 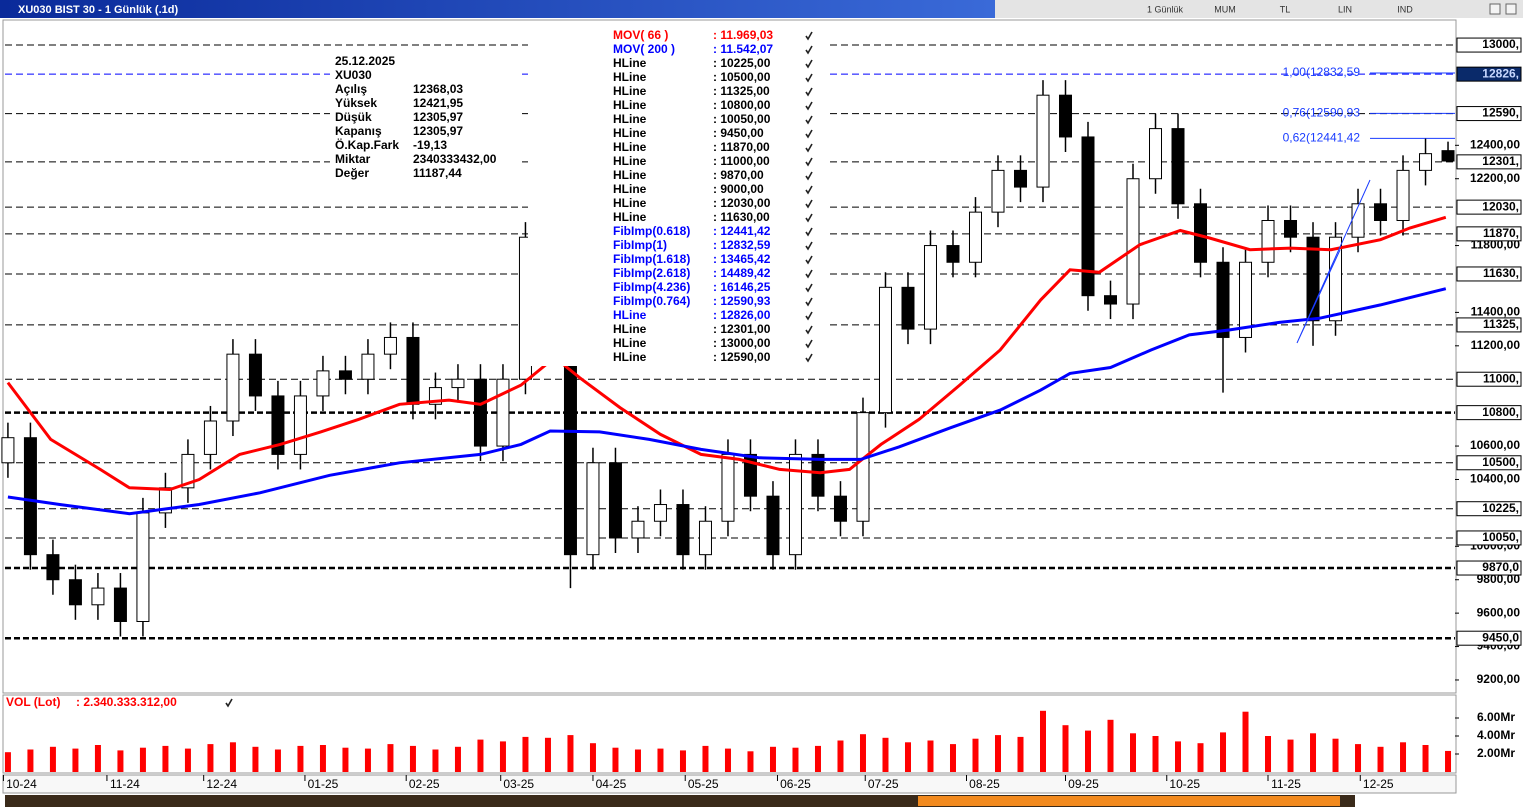 I want to click on legend-value: : 13465,42, so click(x=742, y=259).